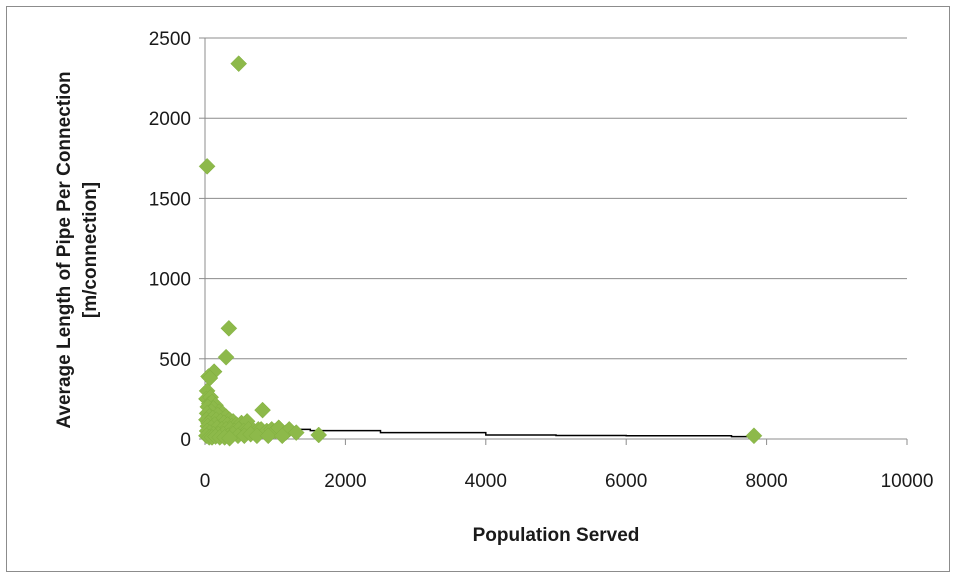  Describe the element at coordinates (170, 119) in the screenshot. I see `y-tick-label-2000: 2000` at that location.